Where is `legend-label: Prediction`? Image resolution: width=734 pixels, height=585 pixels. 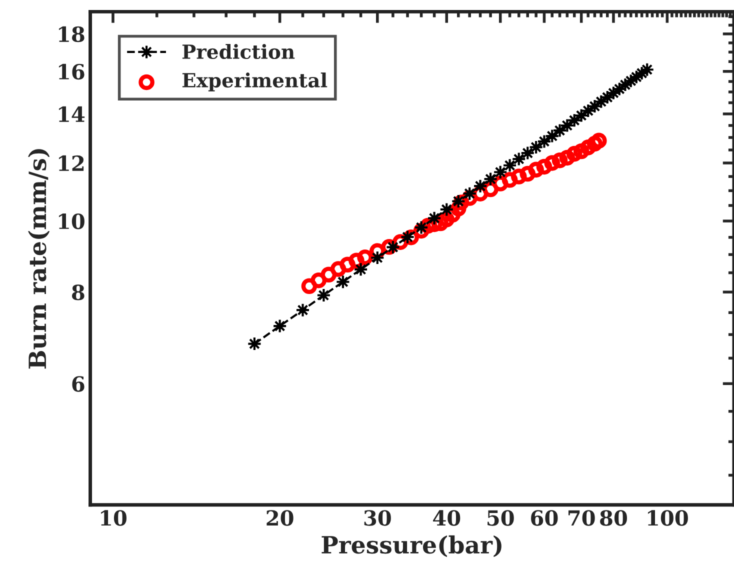 legend-label: Prediction is located at coordinates (238, 52).